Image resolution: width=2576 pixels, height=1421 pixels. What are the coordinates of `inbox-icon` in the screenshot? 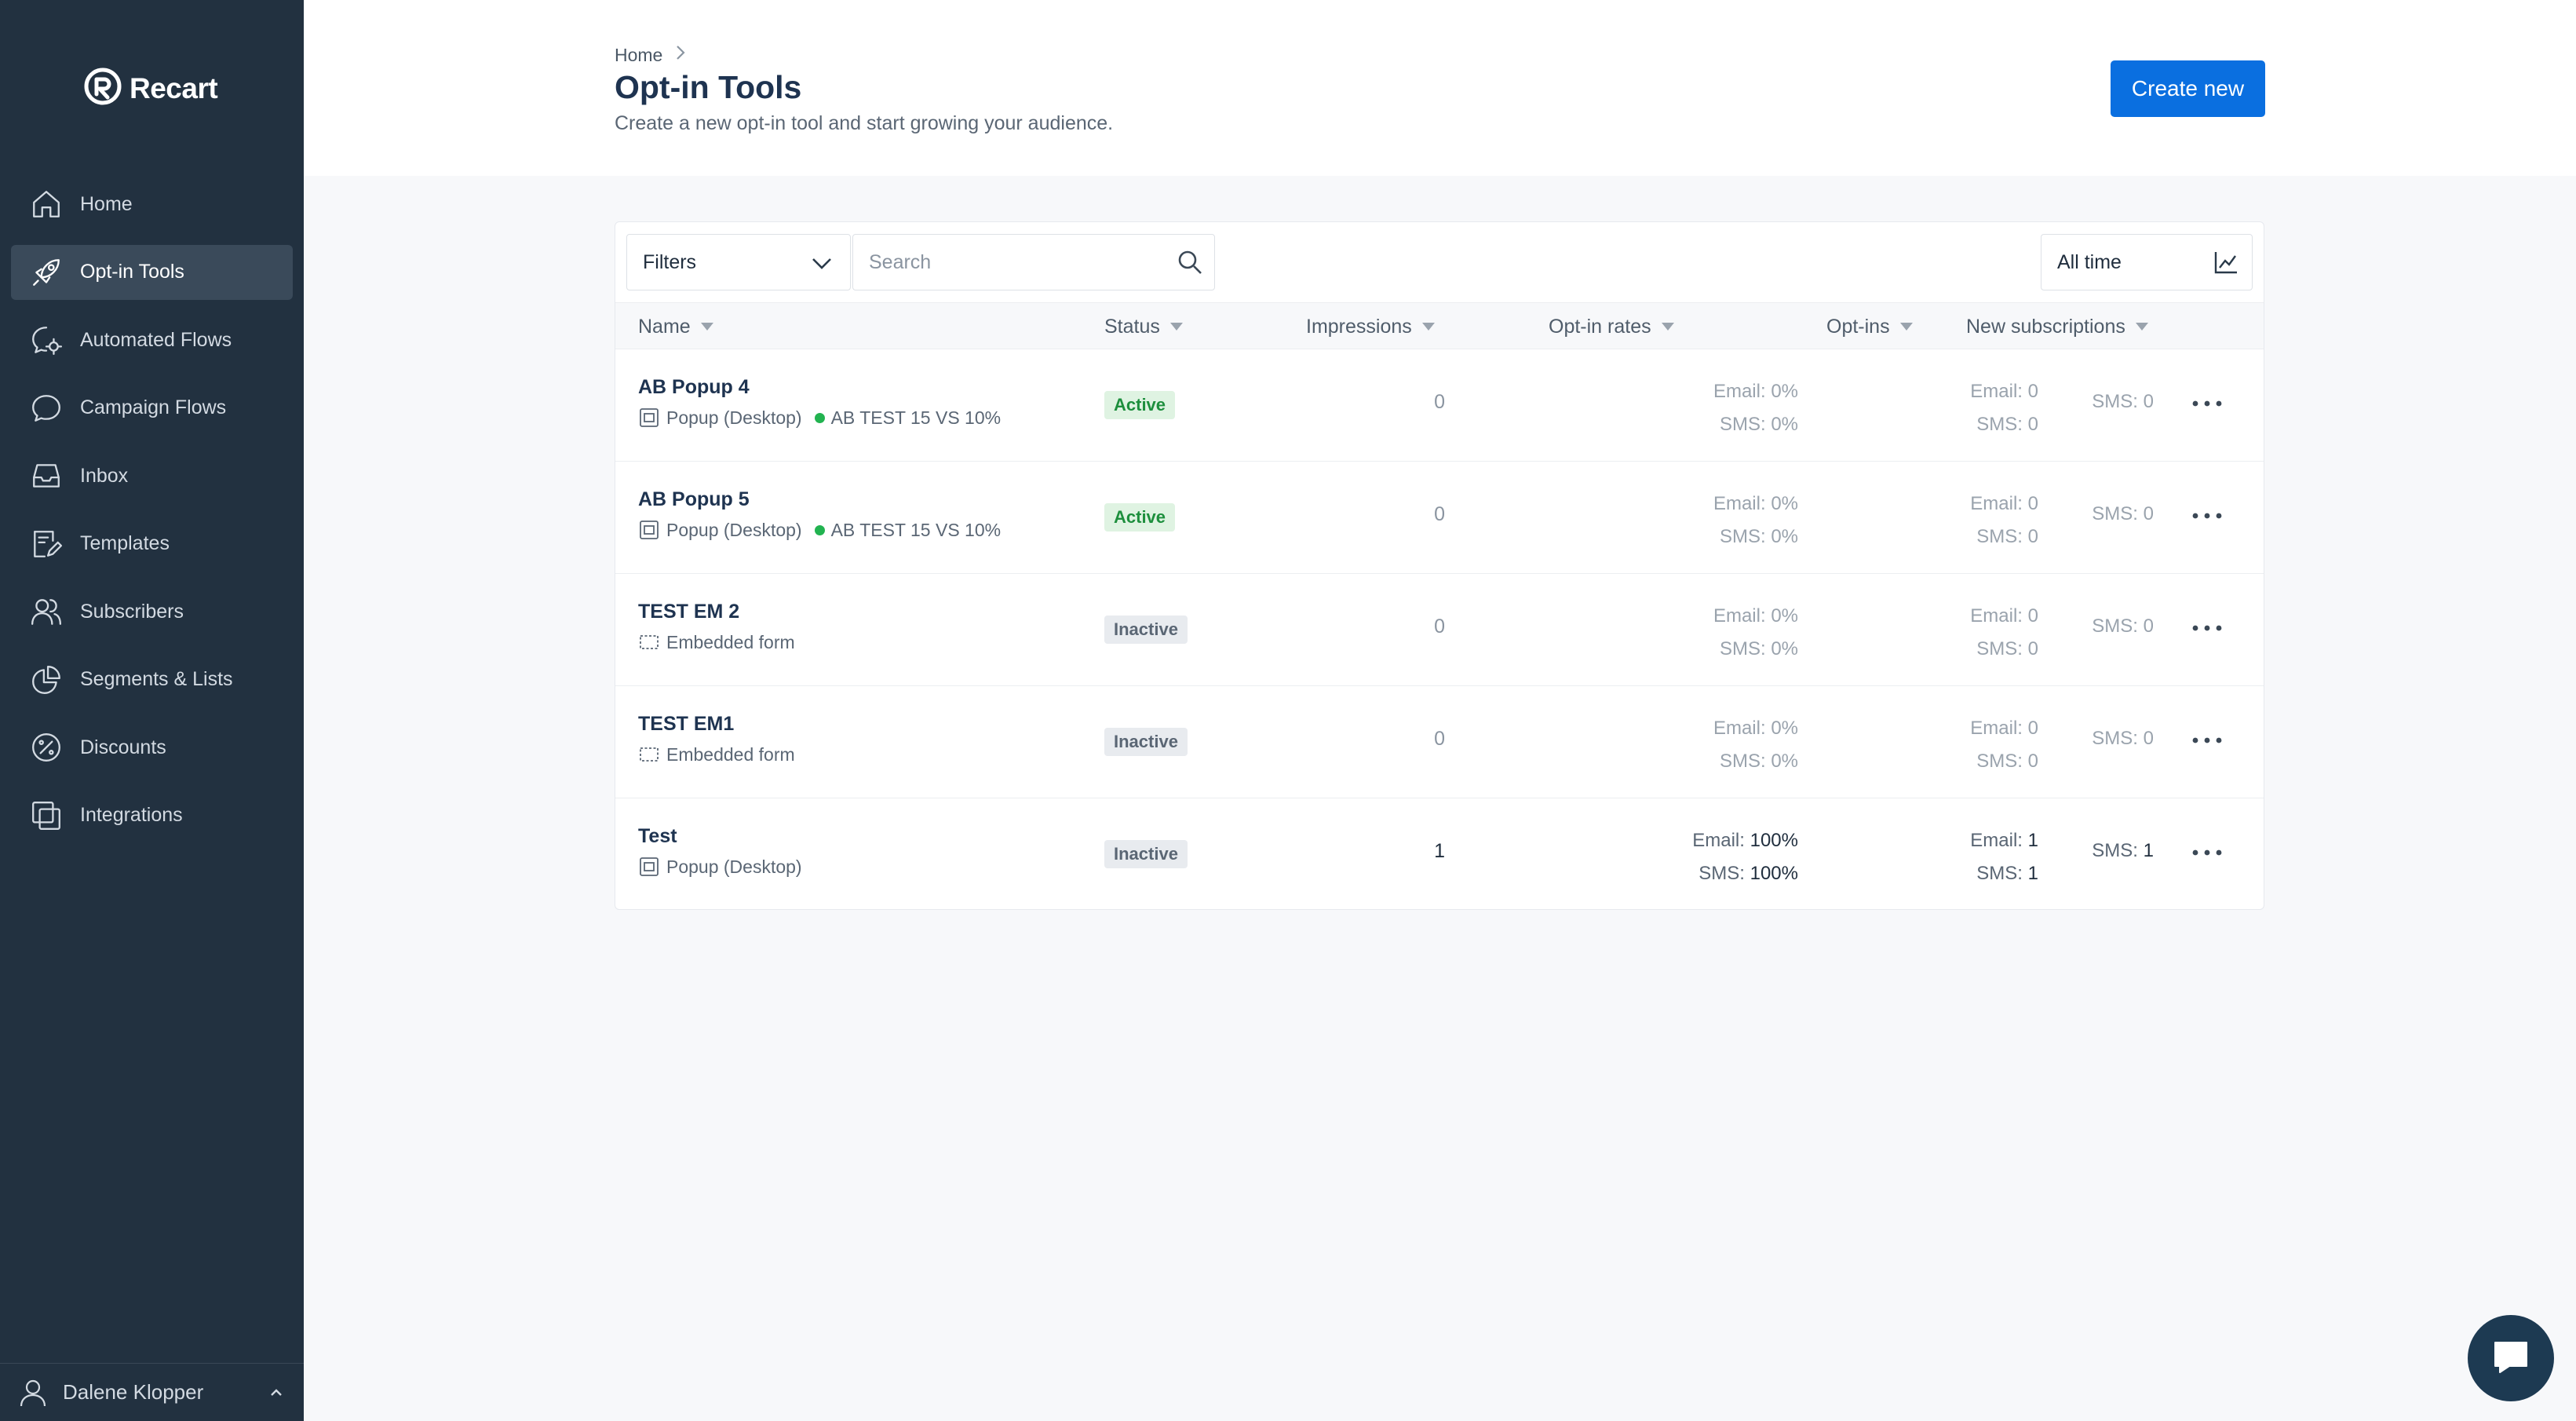 It's located at (46, 476).